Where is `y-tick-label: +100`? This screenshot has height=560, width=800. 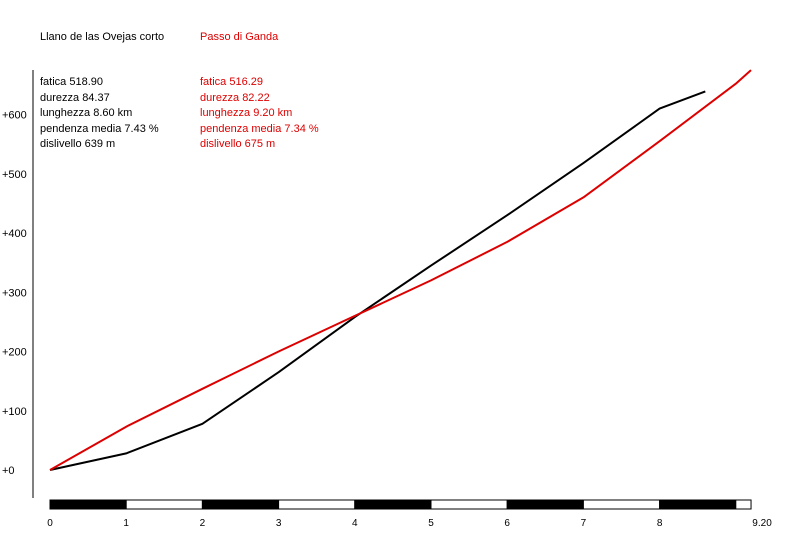
y-tick-label: +100 is located at coordinates (14, 412).